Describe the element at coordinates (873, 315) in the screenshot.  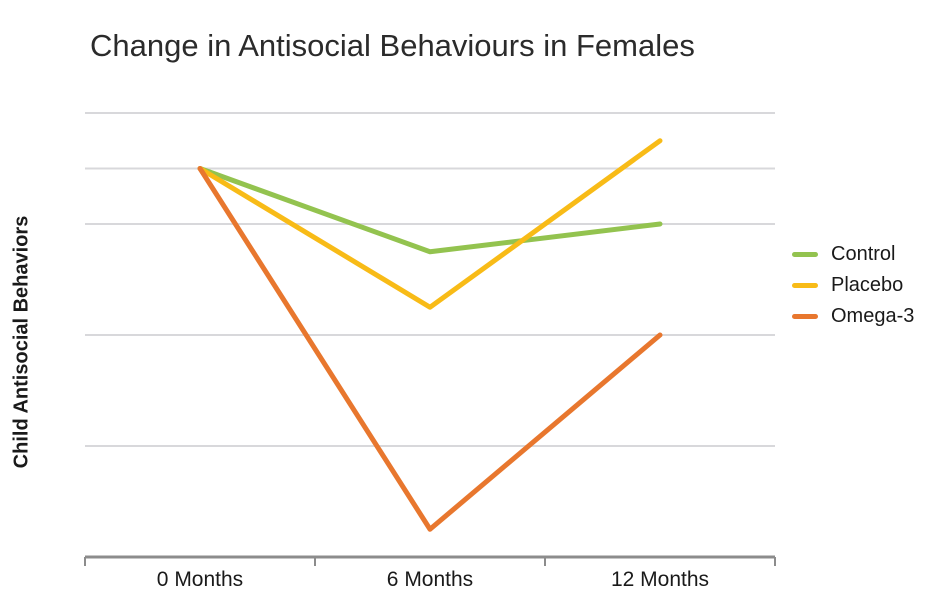
I see `legend-label: Omega-3` at that location.